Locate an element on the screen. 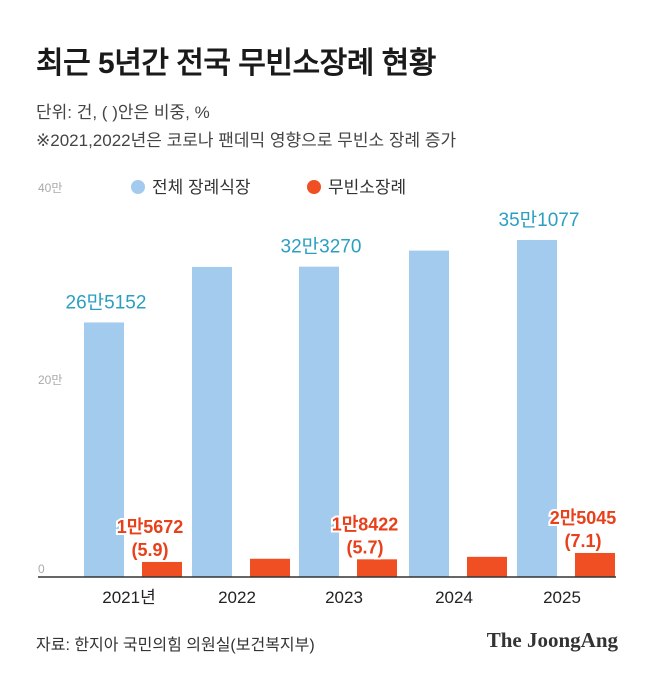 The width and height of the screenshot is (658, 684). x-tick-label-0: 2021년 is located at coordinates (128, 597).